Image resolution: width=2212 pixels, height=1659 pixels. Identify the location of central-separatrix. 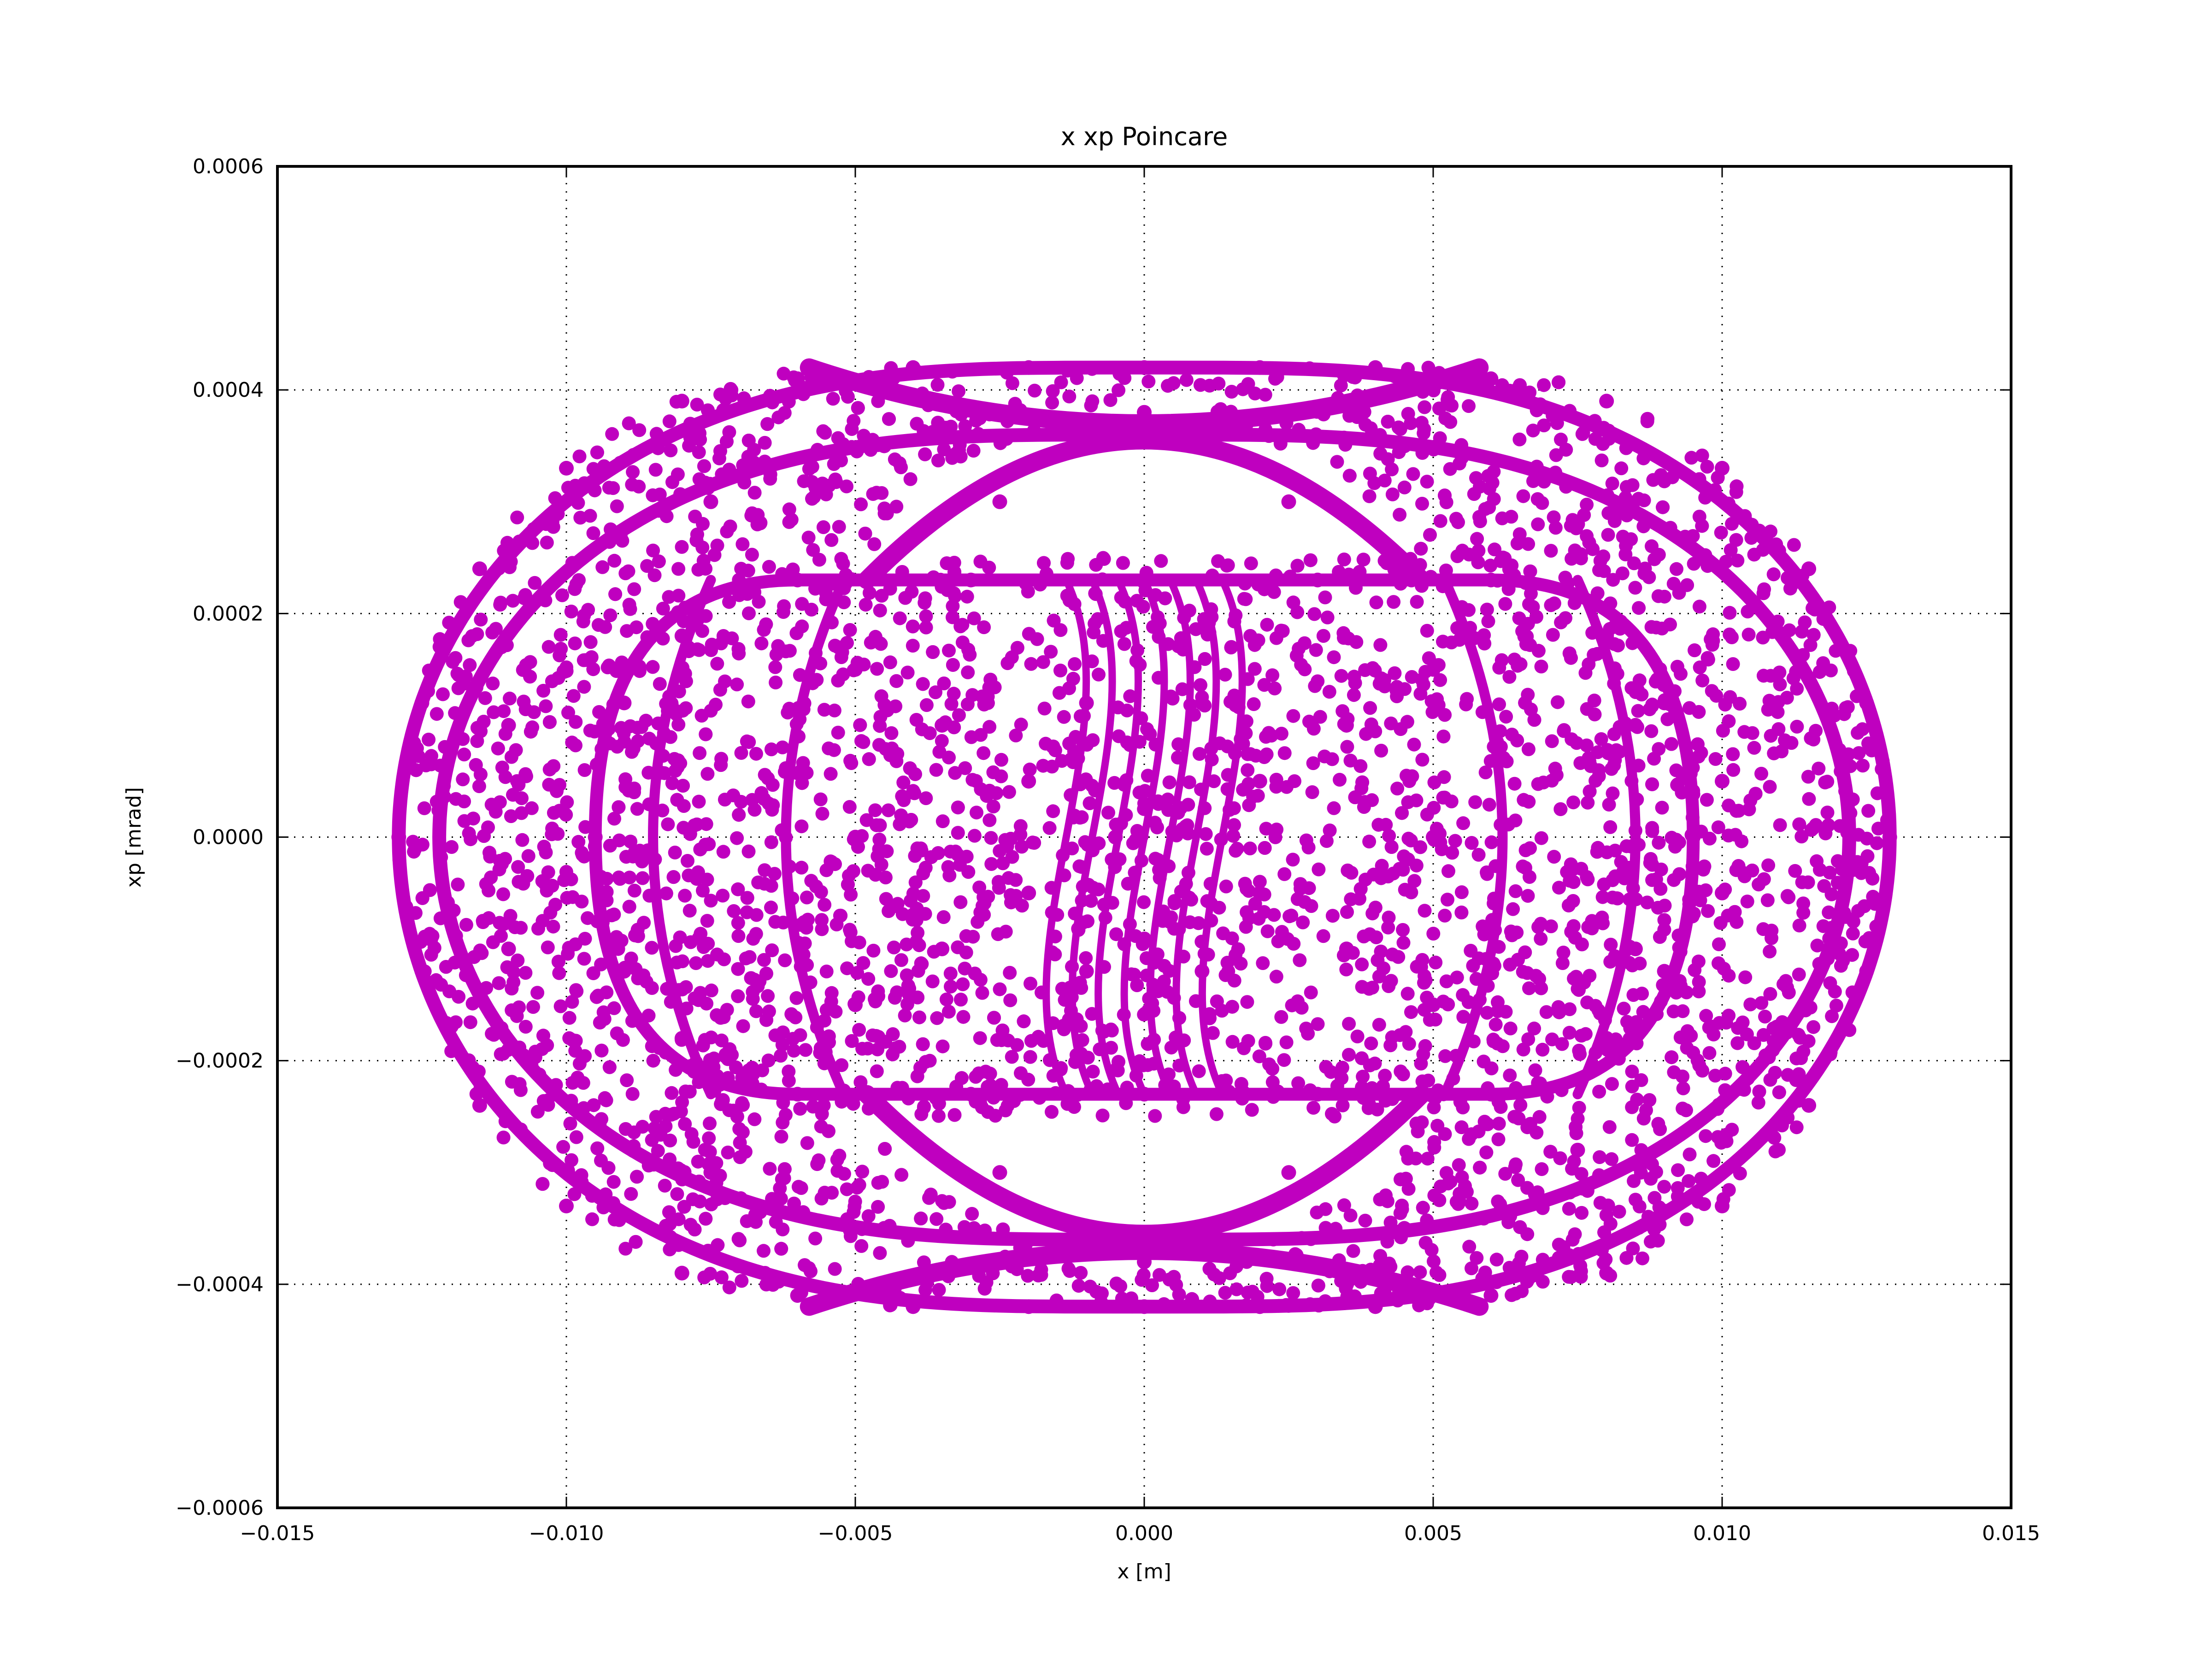
(1196, 837).